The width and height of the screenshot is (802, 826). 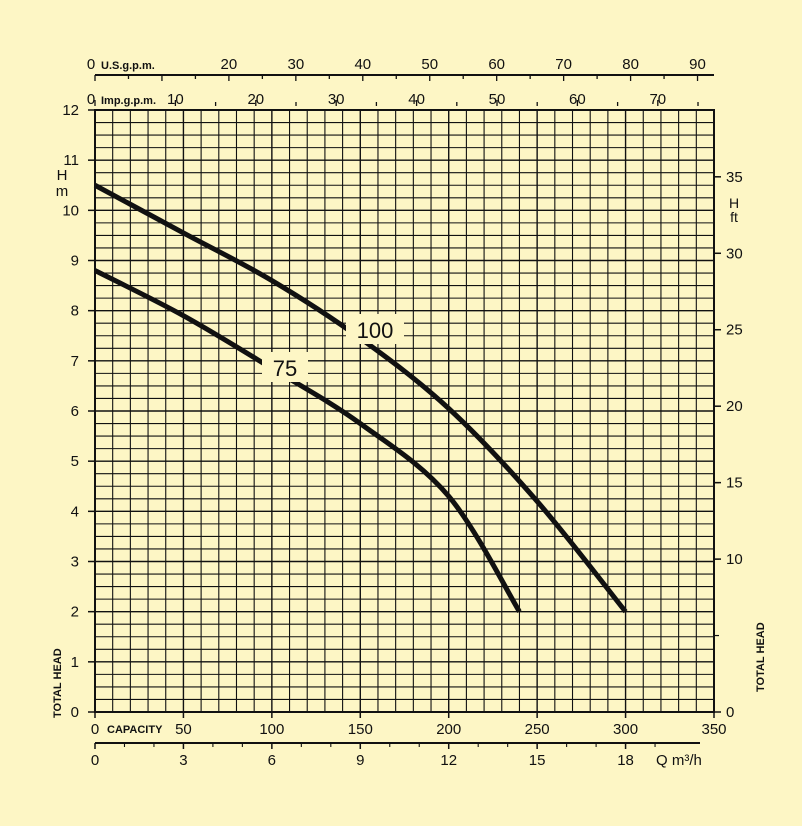 I want to click on y-ft-tick-label: 35, so click(x=734, y=177).